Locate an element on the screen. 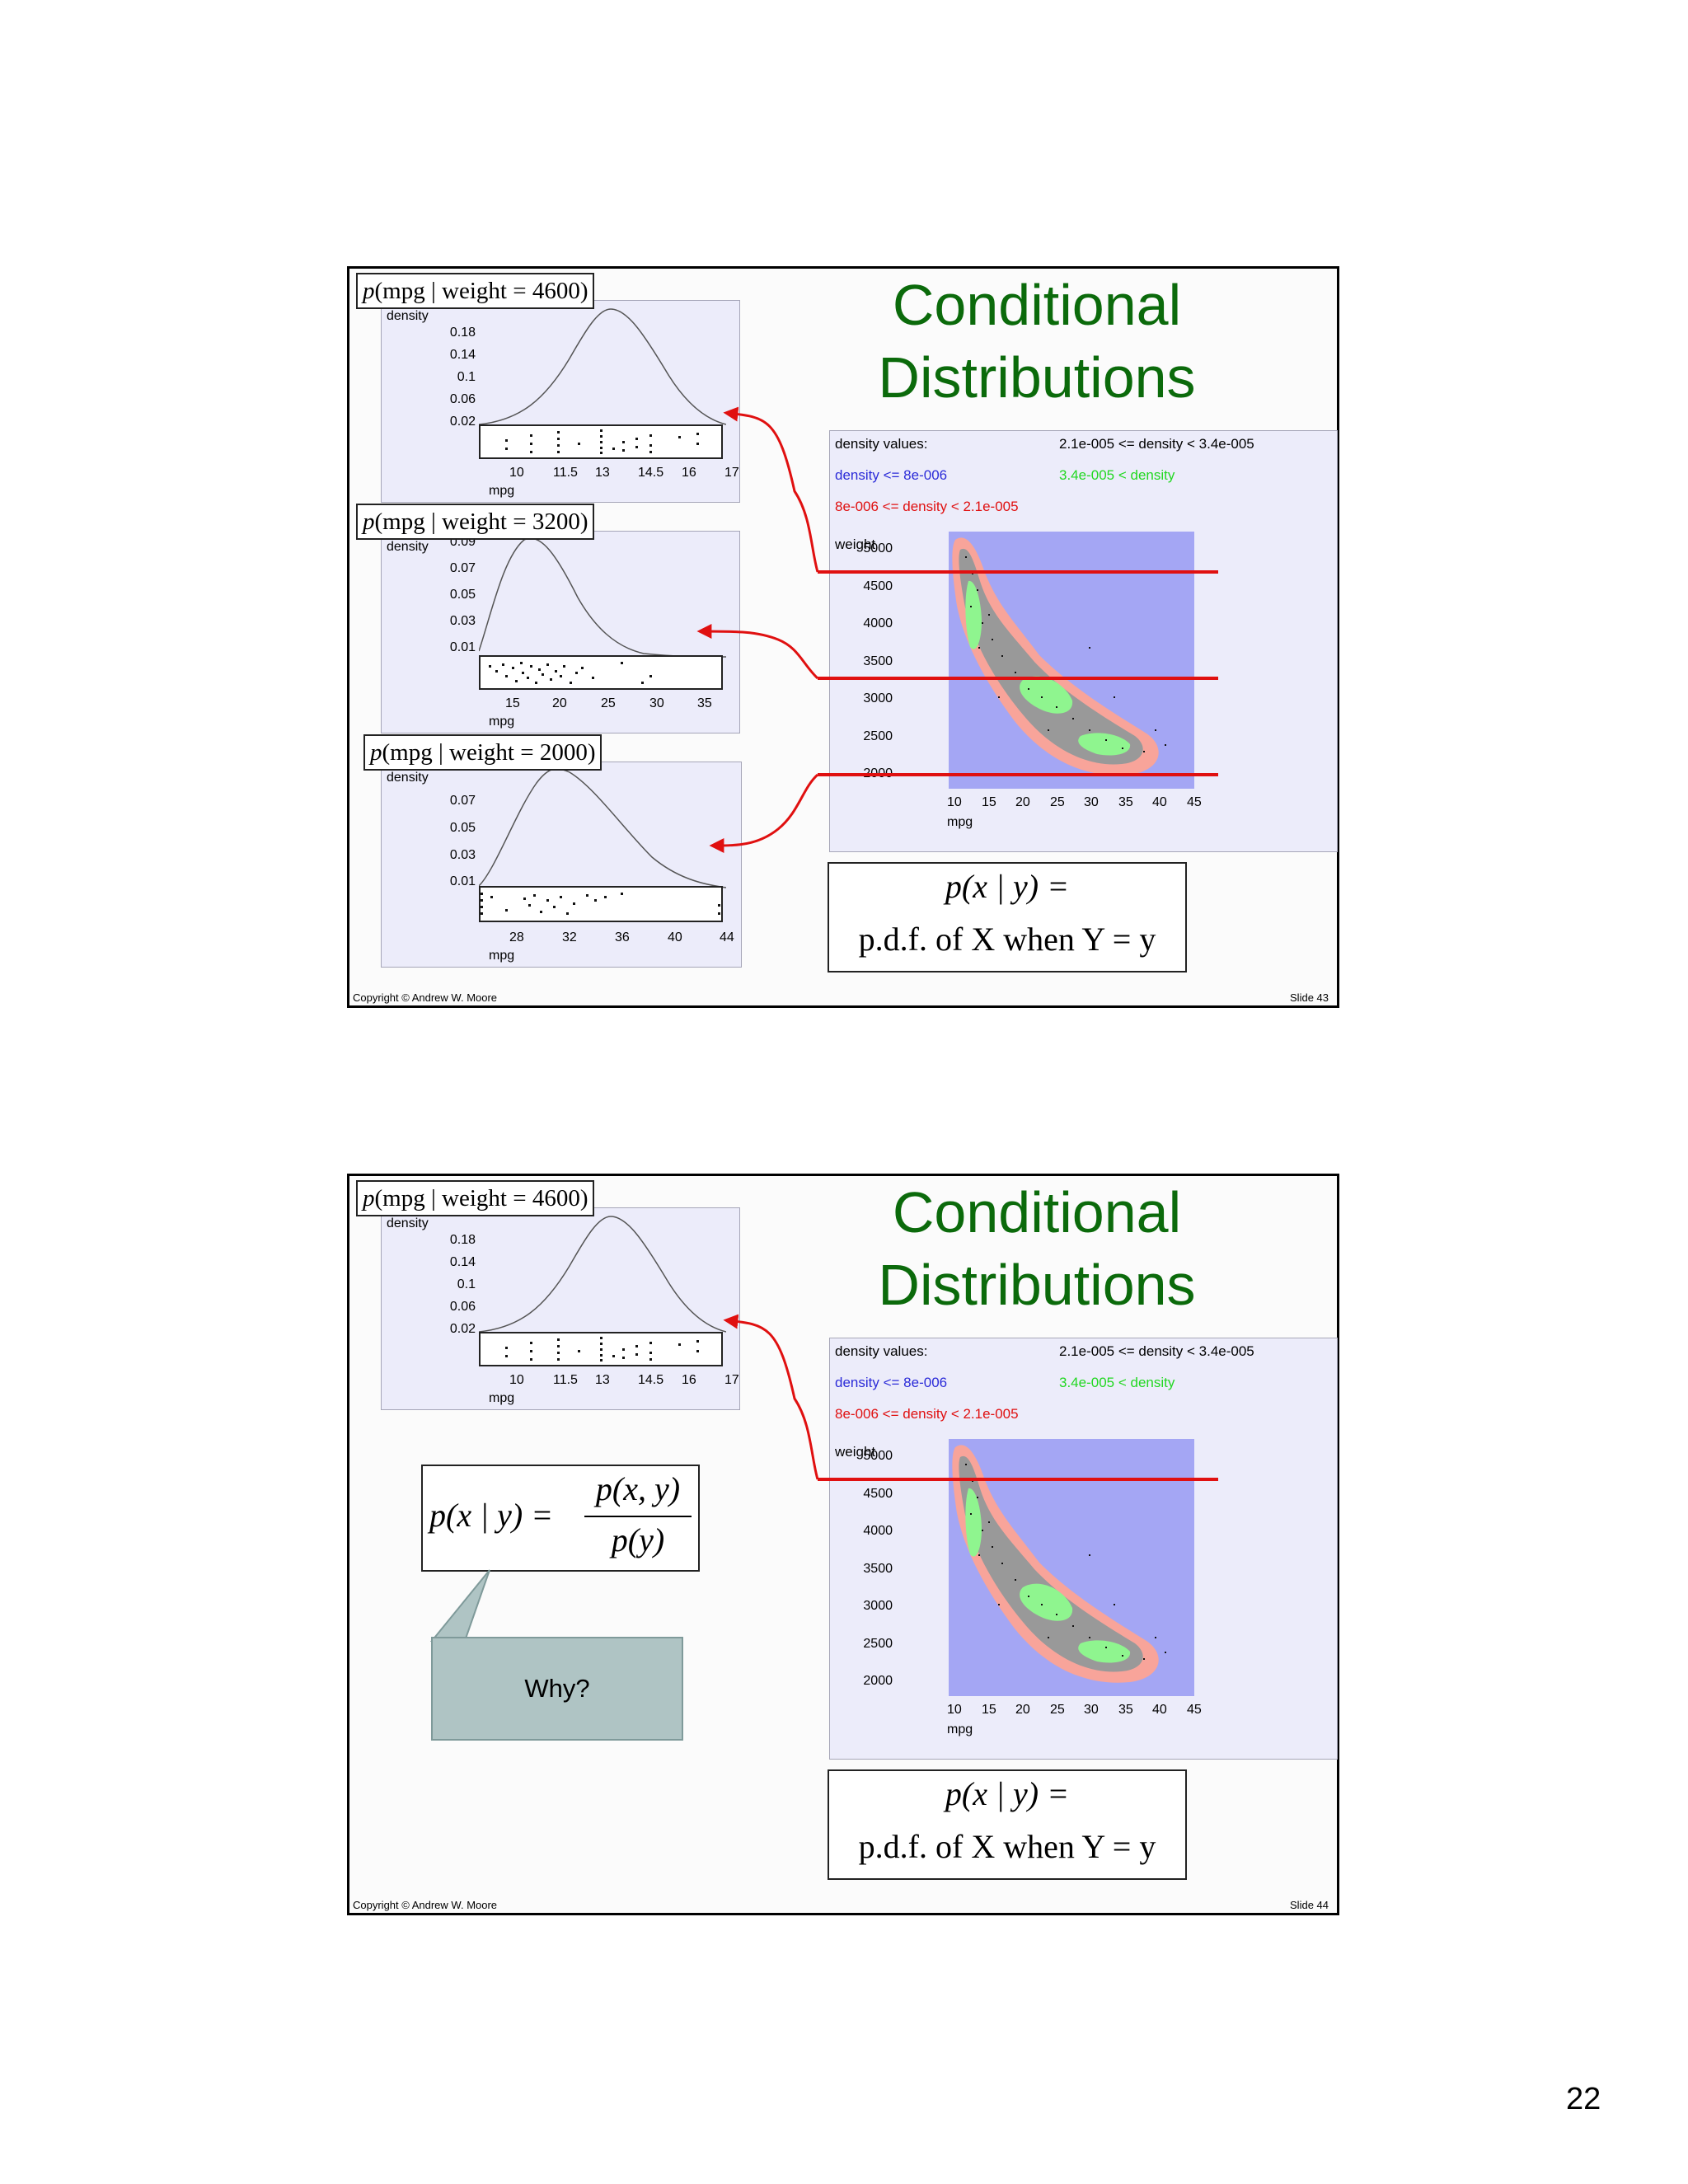  xtick: 14.5 is located at coordinates (651, 473).